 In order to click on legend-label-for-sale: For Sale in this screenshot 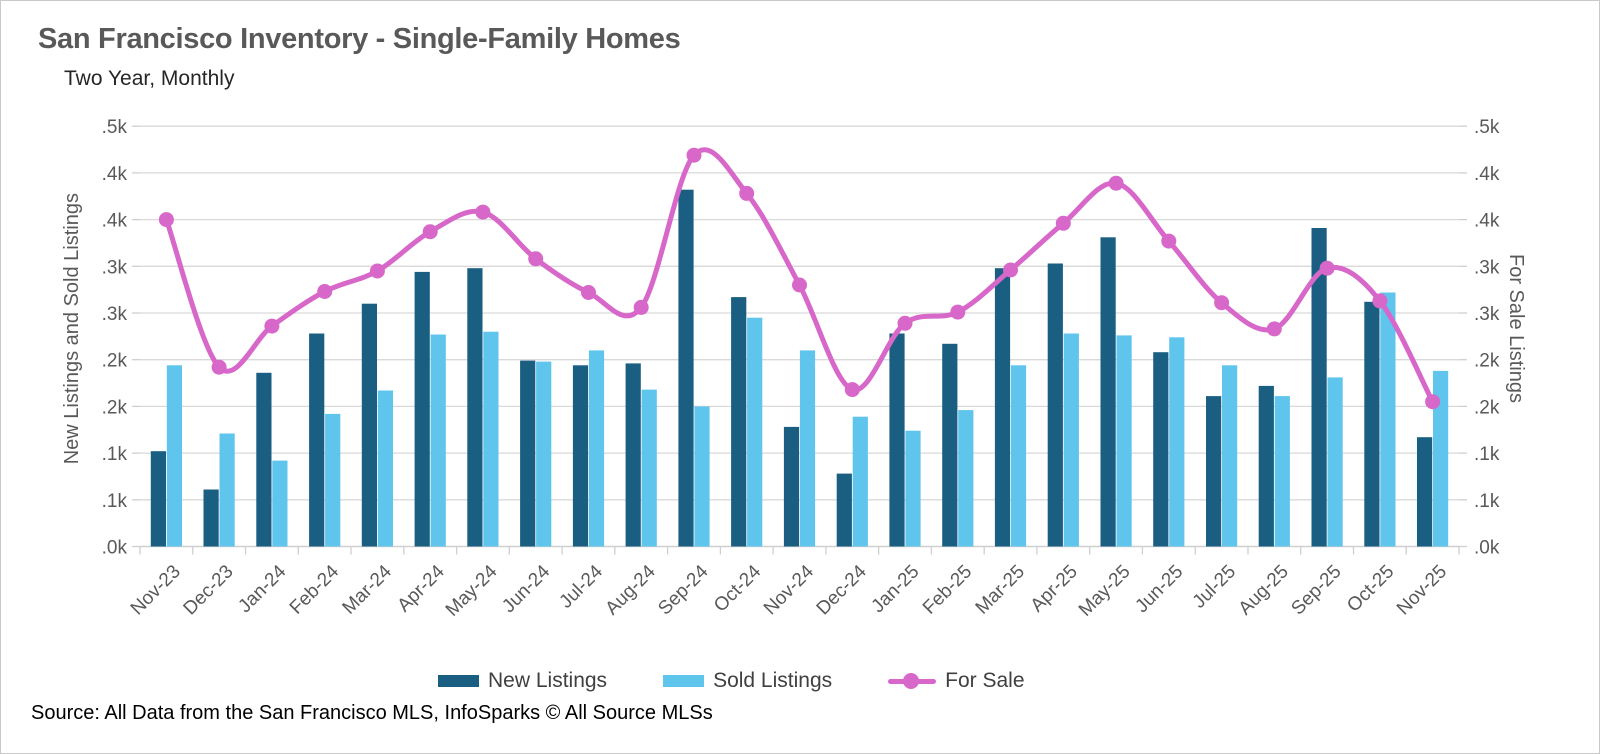, I will do `click(985, 680)`.